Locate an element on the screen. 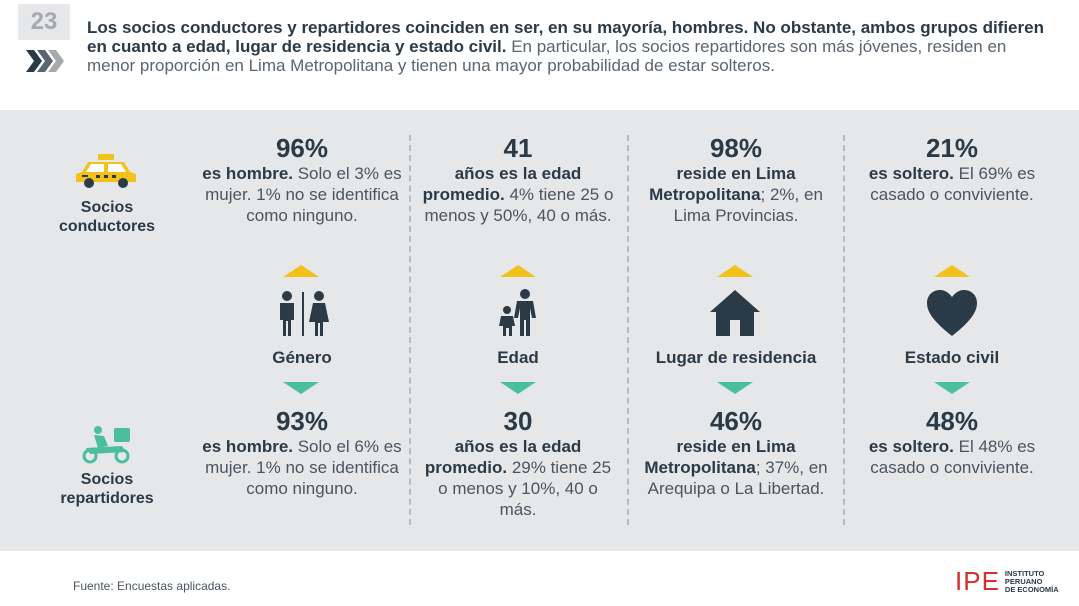 The width and height of the screenshot is (1079, 606). stat-number: 96% is located at coordinates (302, 148).